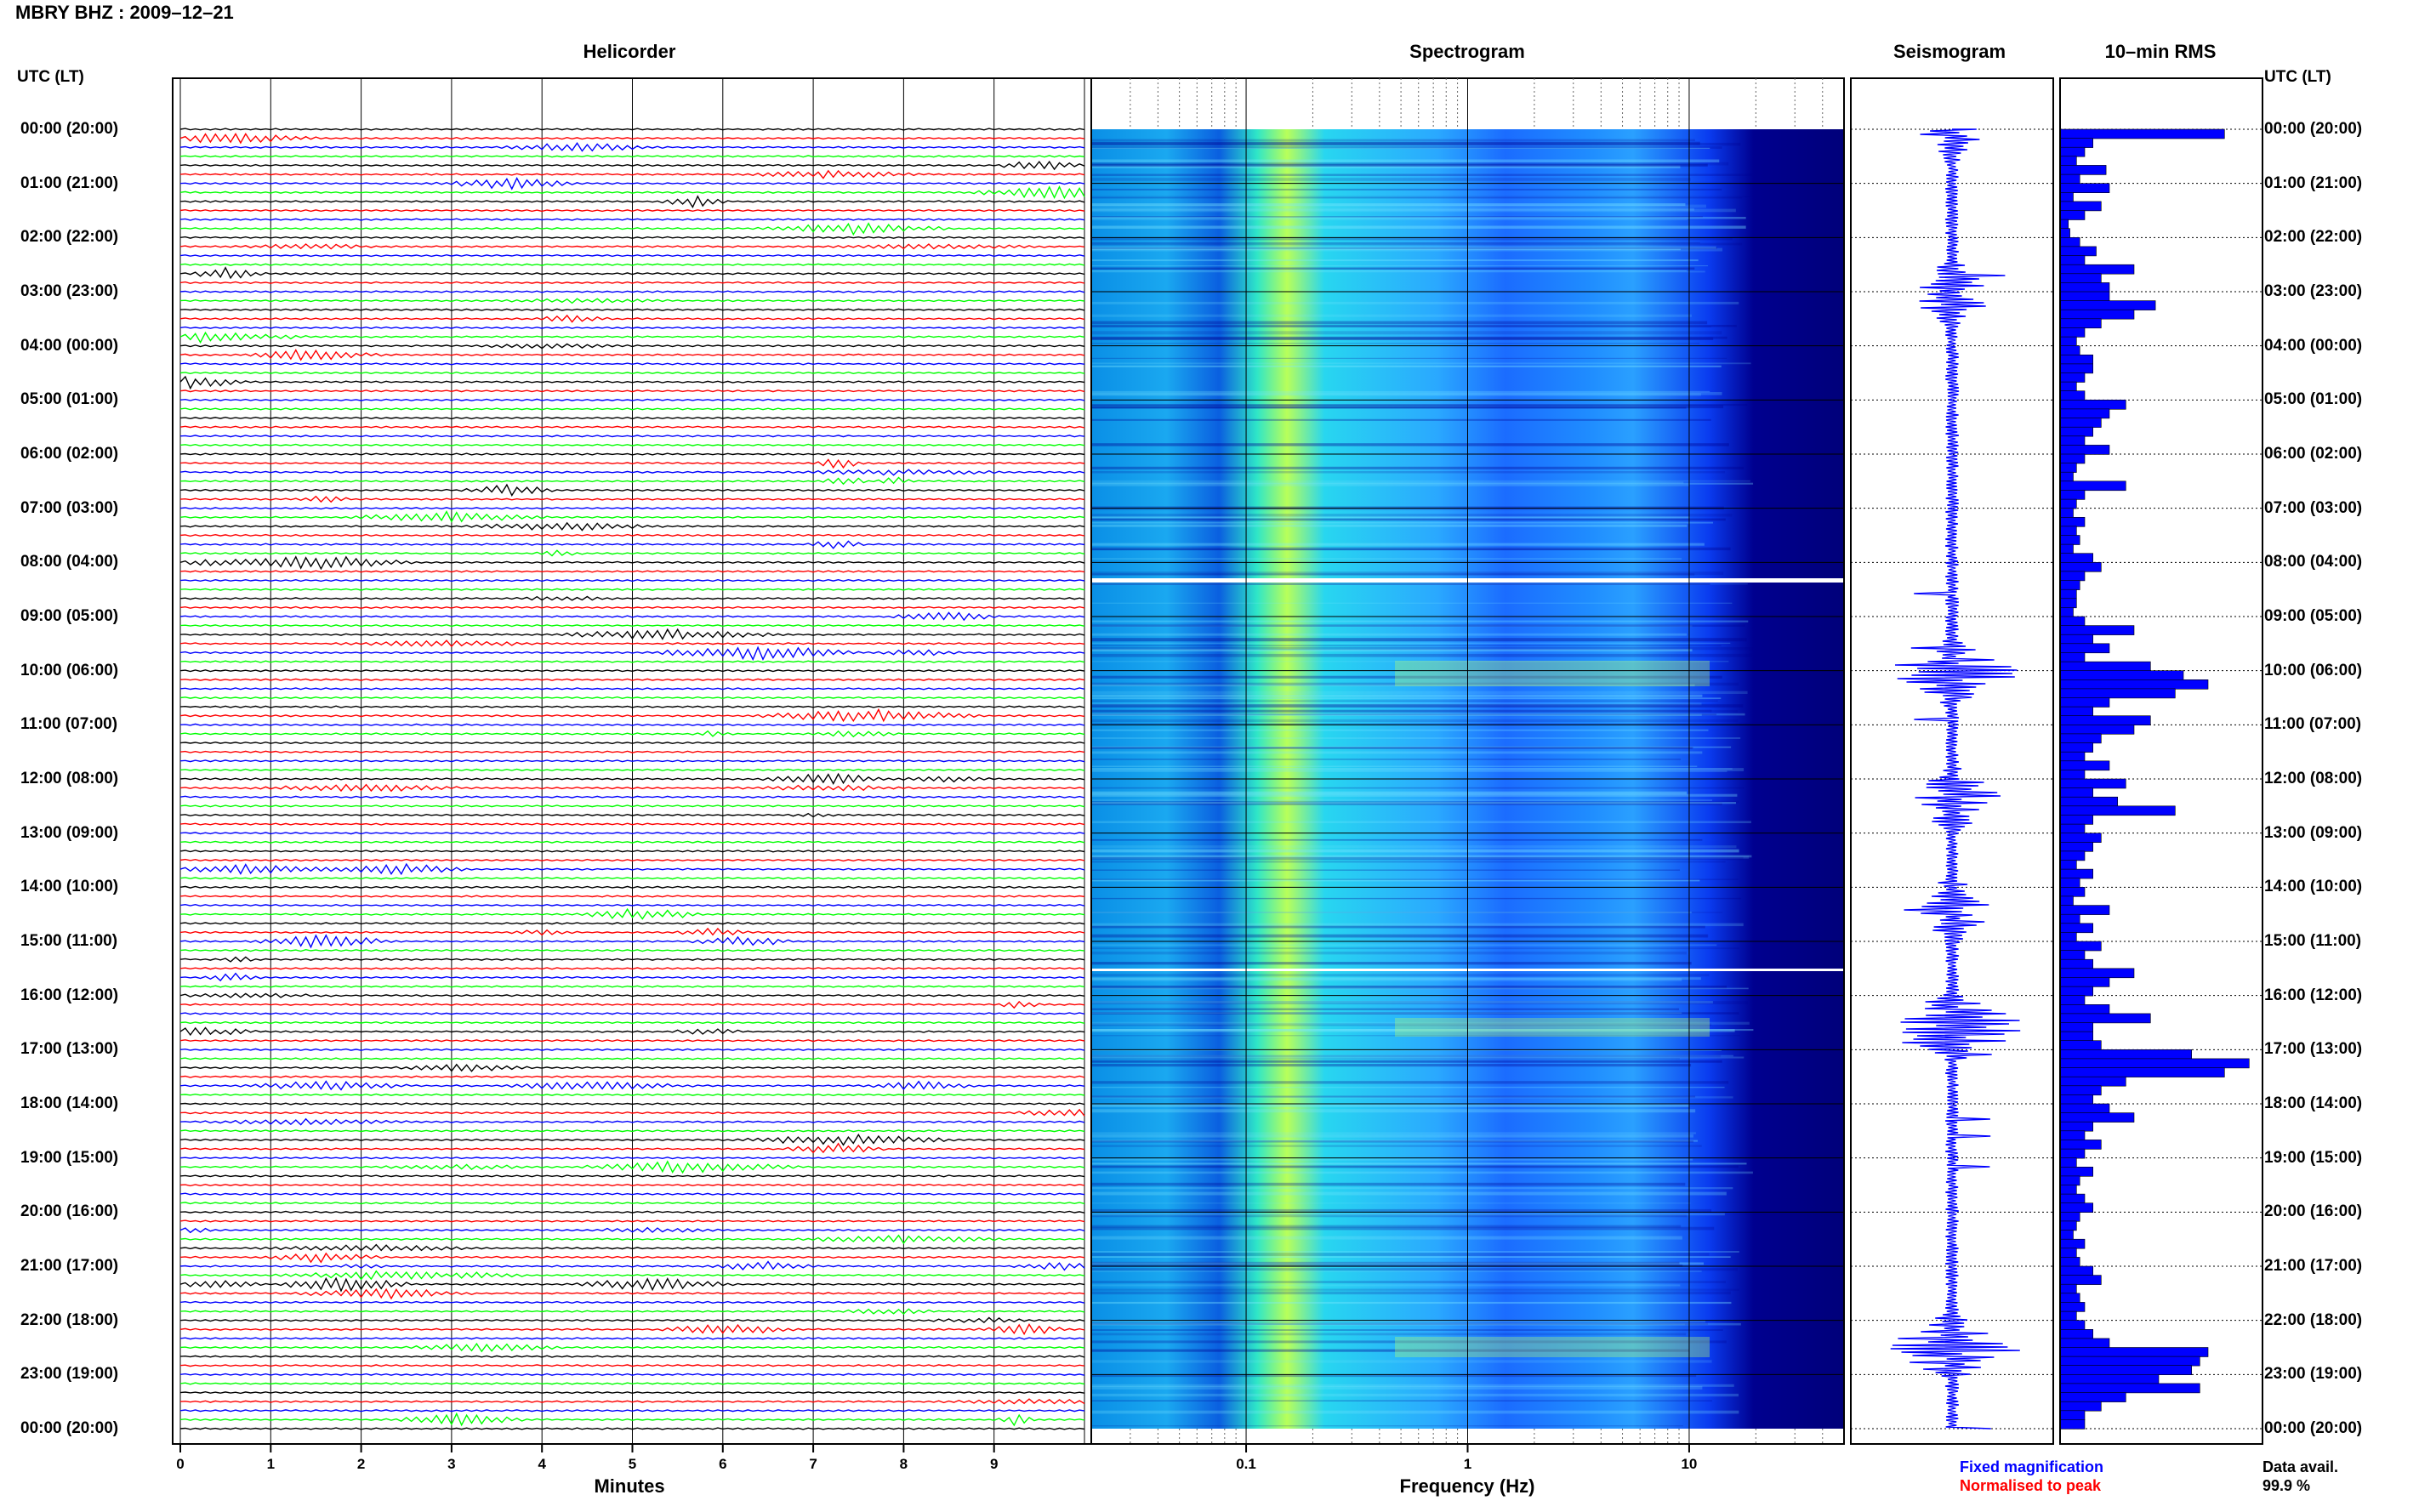 The width and height of the screenshot is (2419, 1512). What do you see at coordinates (69, 562) in the screenshot?
I see `time-label: 08:00 (04:00)` at bounding box center [69, 562].